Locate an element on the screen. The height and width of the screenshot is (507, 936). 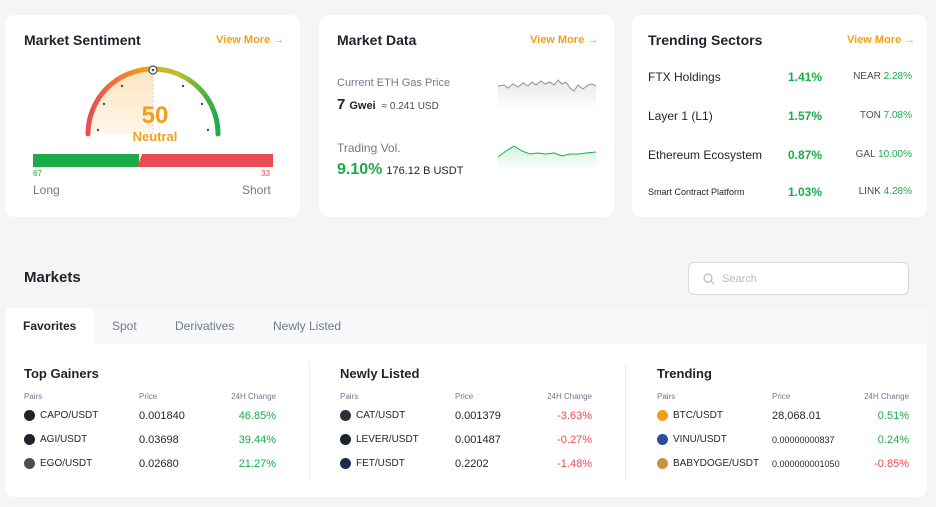
market-sentiment-title: Market Sentiment is located at coordinates (82, 40).